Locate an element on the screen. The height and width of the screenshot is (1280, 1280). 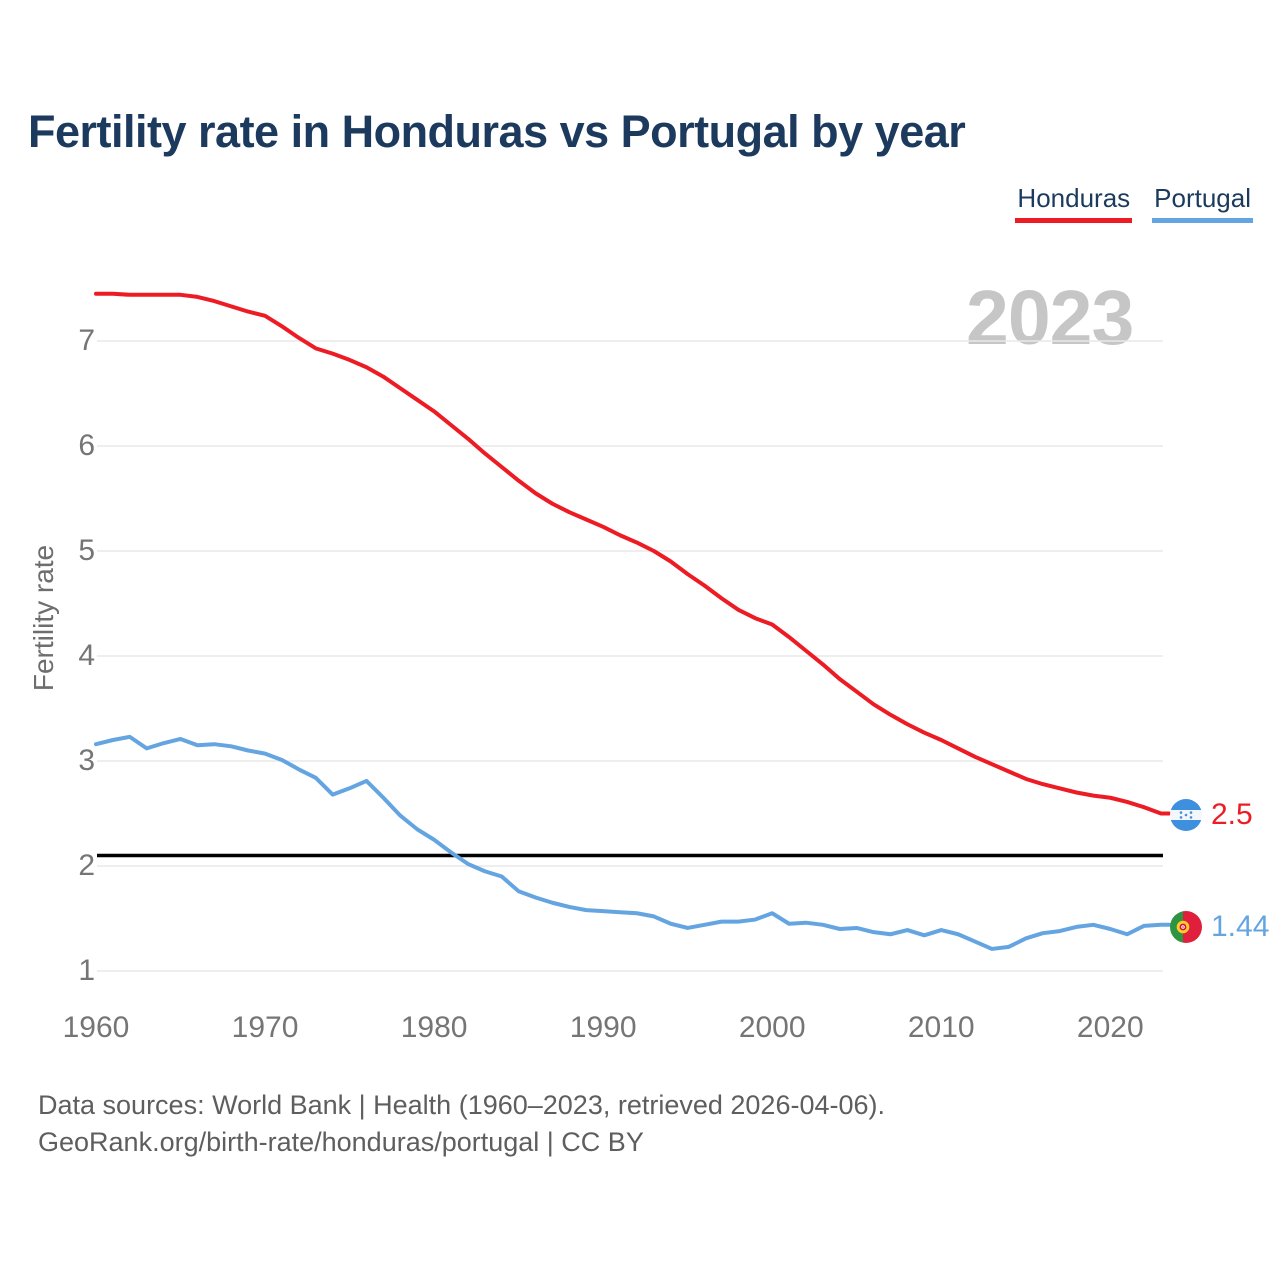
y-tick-label: 3 is located at coordinates (86, 760).